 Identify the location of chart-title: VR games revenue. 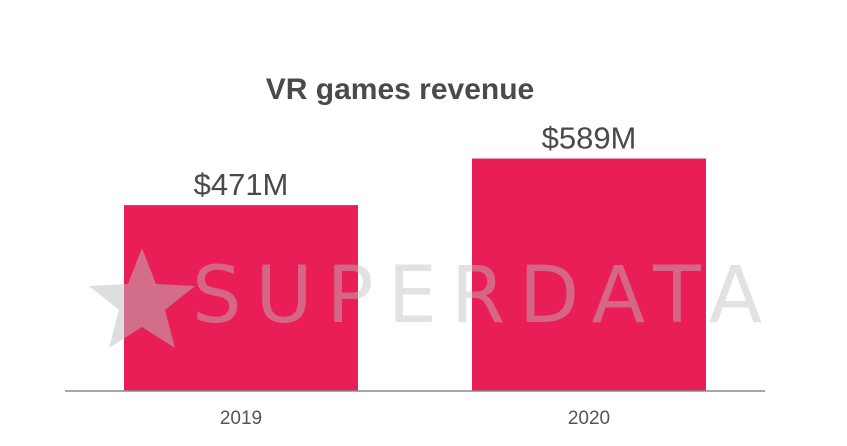
(400, 89).